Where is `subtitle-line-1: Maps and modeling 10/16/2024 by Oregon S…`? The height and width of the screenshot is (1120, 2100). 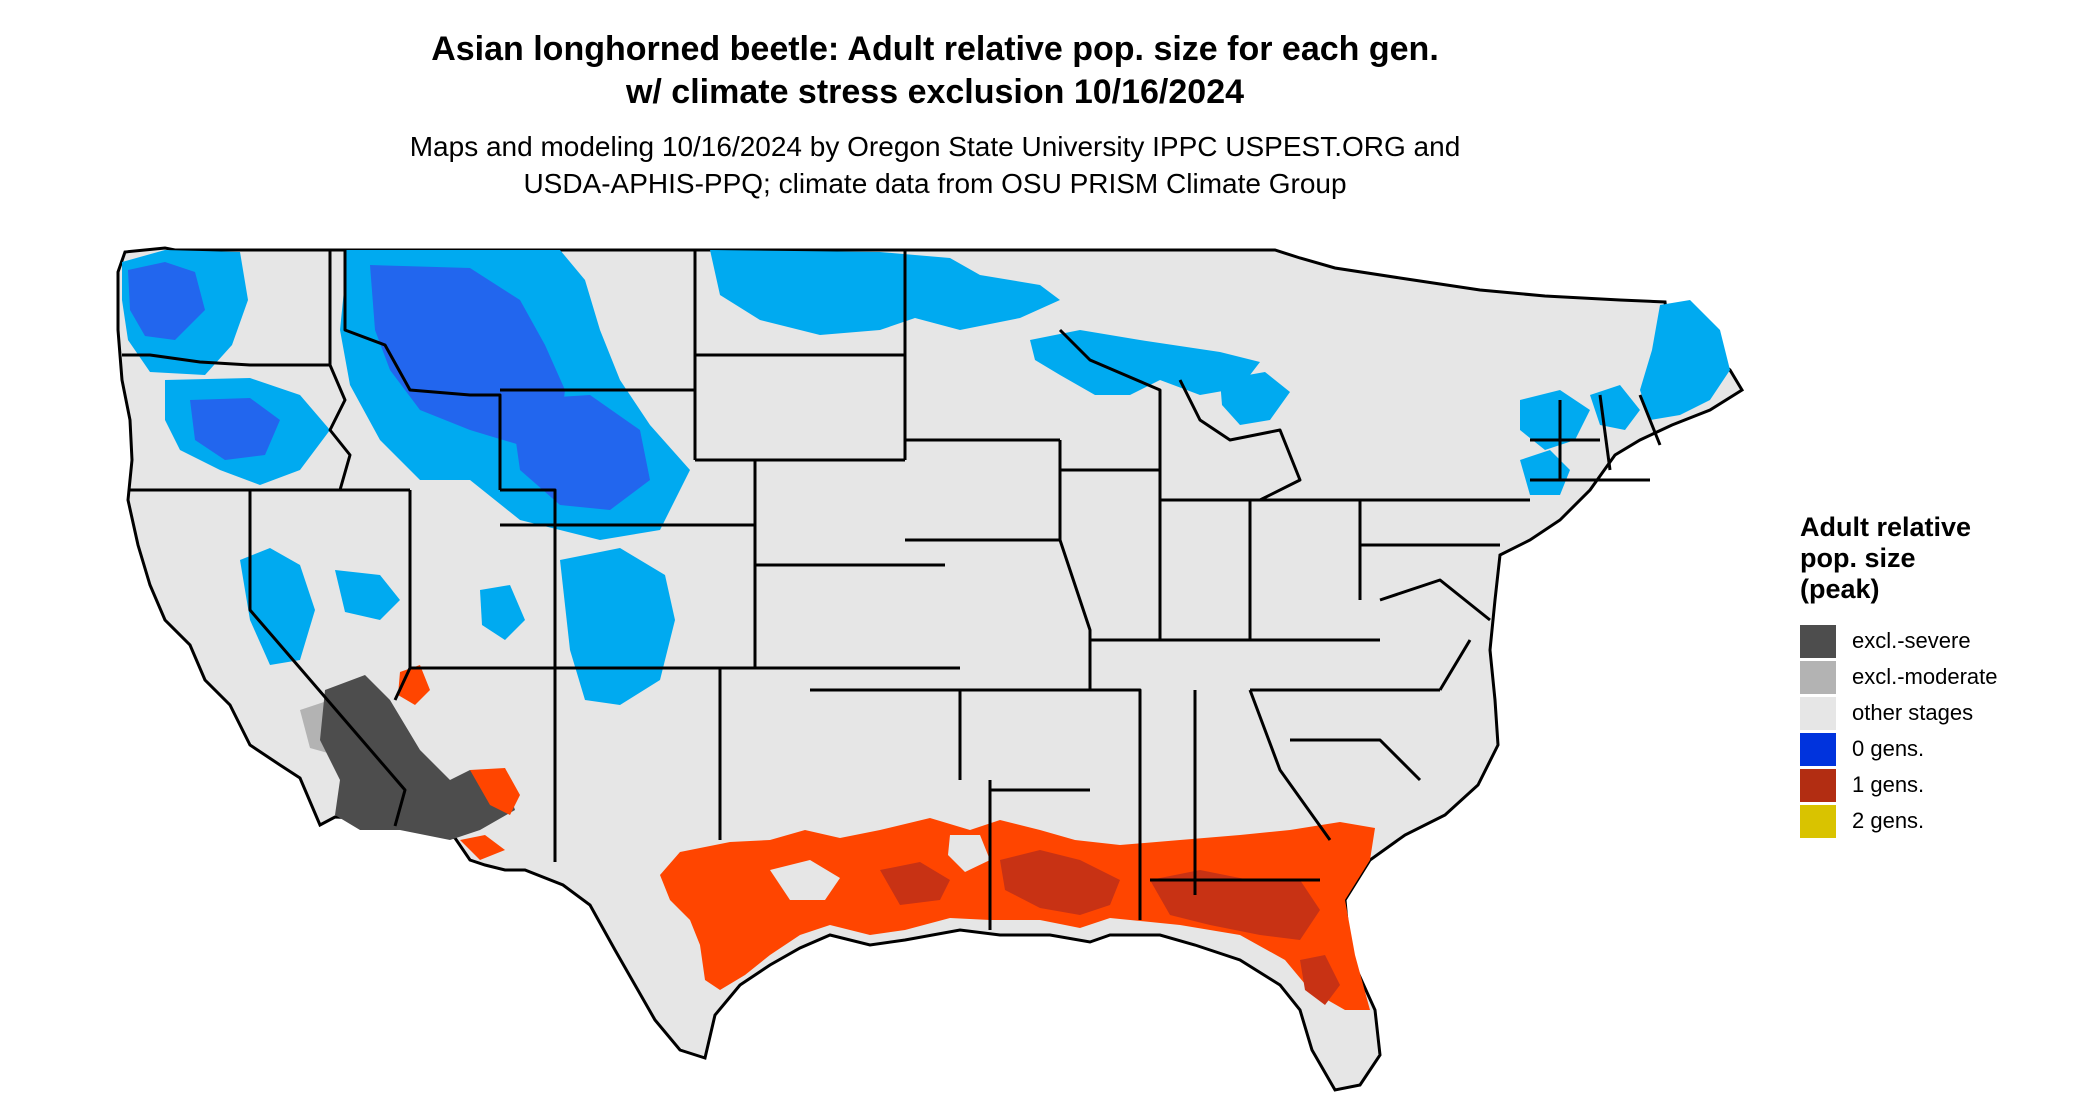
subtitle-line-1: Maps and modeling 10/16/2024 by Oregon S… is located at coordinates (935, 146).